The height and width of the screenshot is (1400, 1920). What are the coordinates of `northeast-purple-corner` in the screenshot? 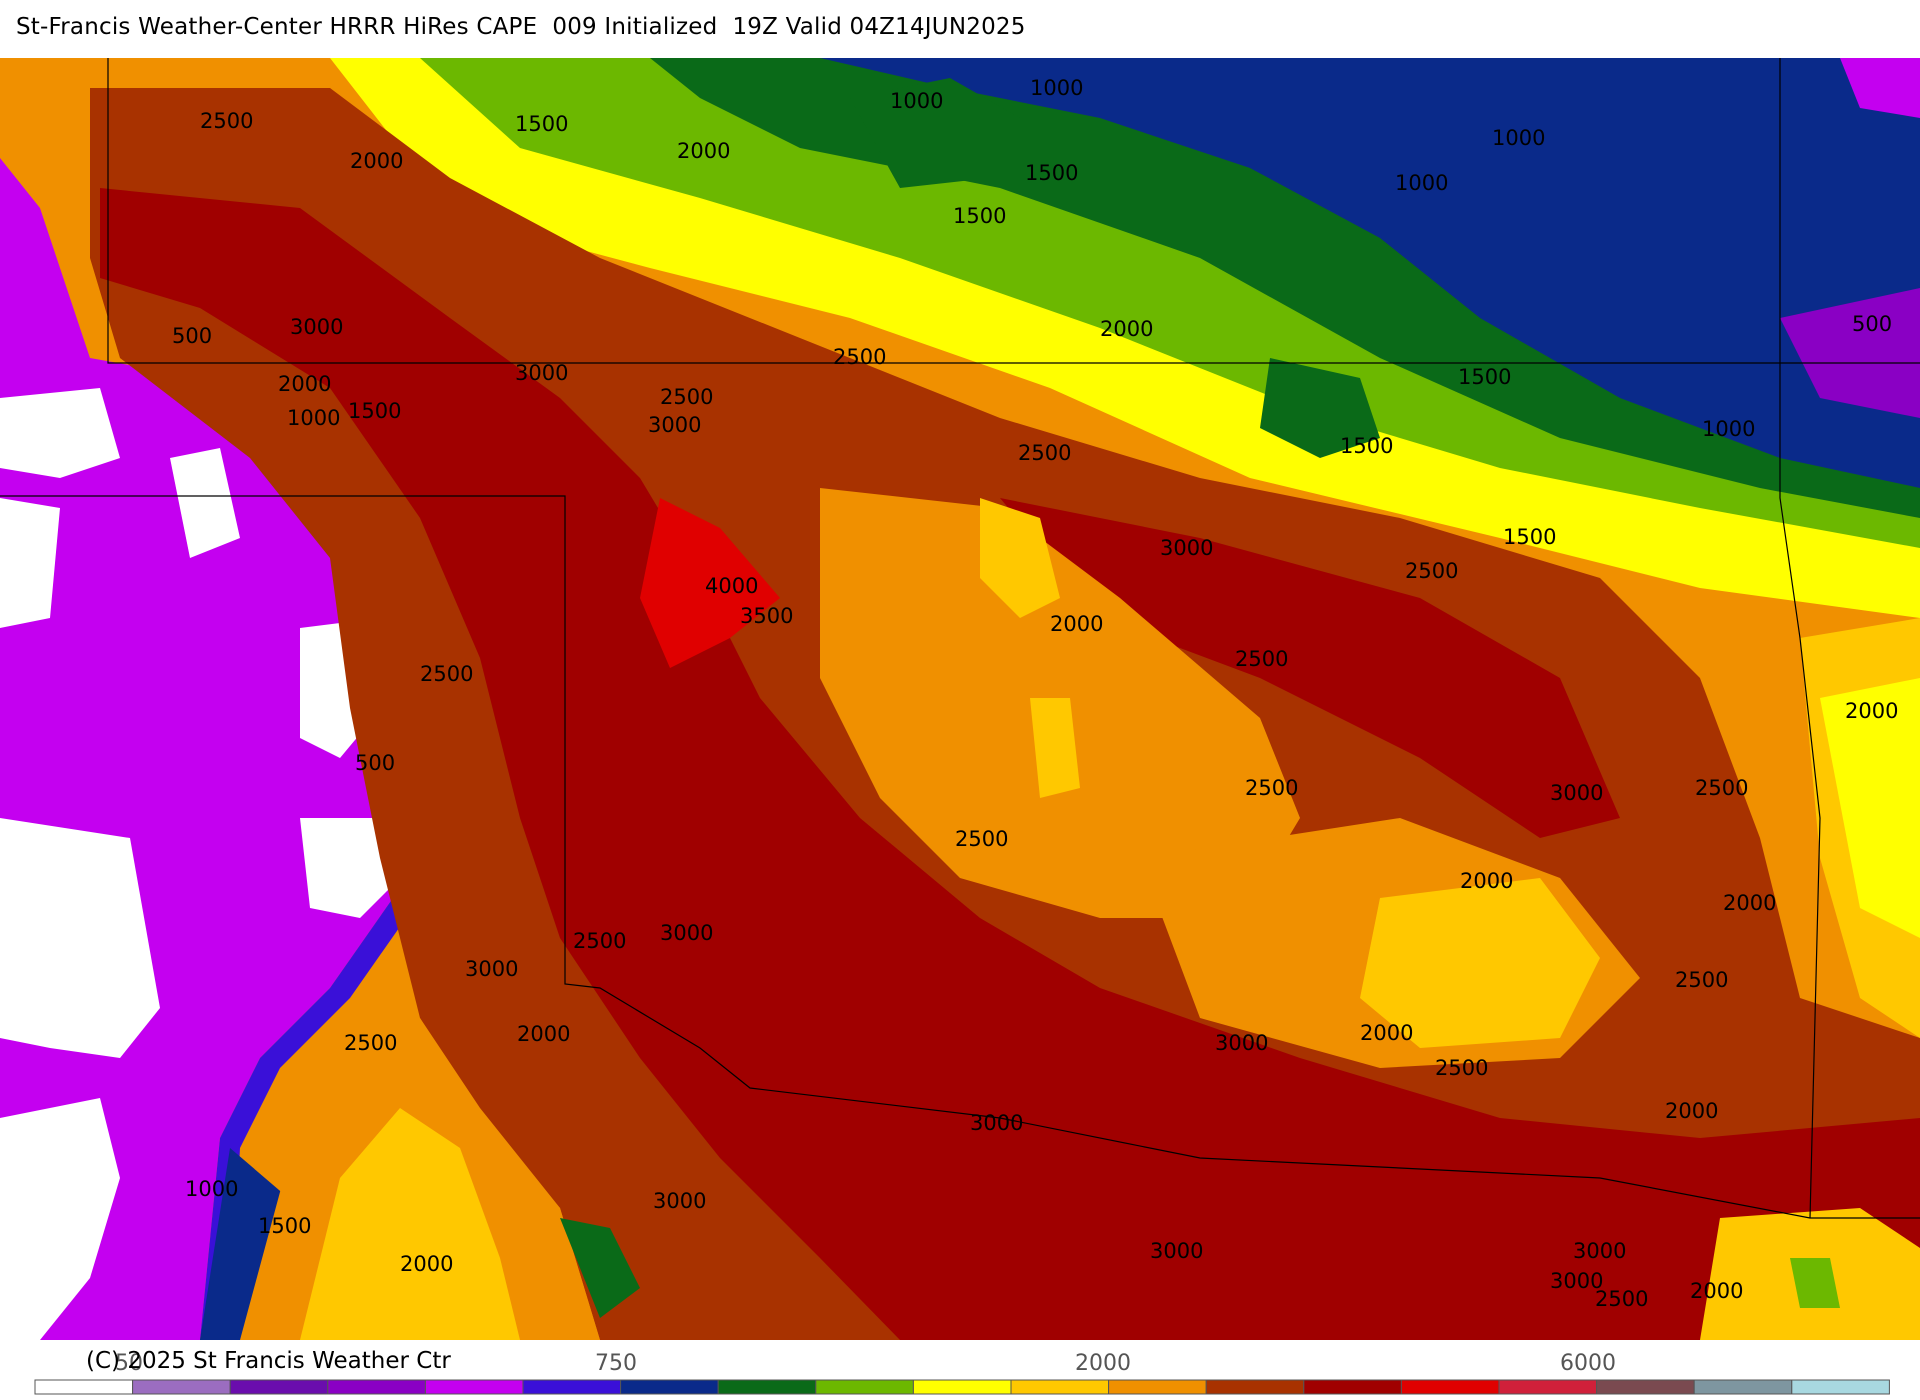 It's located at (1880, 88).